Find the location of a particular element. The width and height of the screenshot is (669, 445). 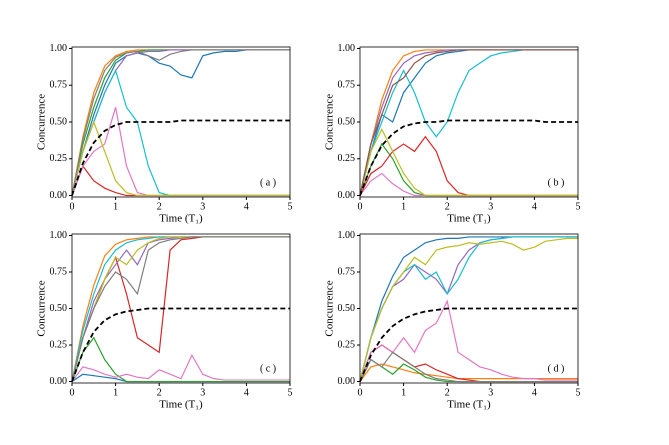

panel-label: ( c ) is located at coordinates (268, 368).